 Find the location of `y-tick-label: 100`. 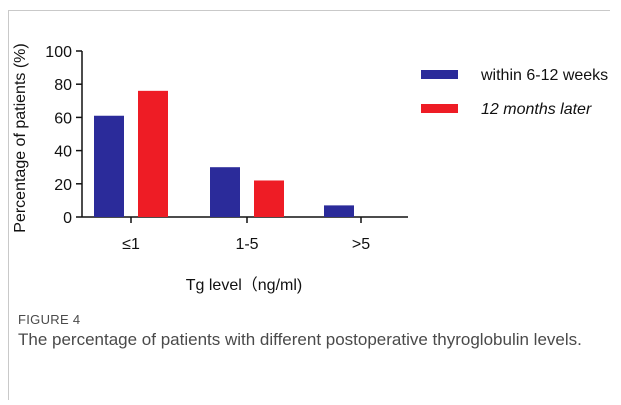

y-tick-label: 100 is located at coordinates (58, 52).